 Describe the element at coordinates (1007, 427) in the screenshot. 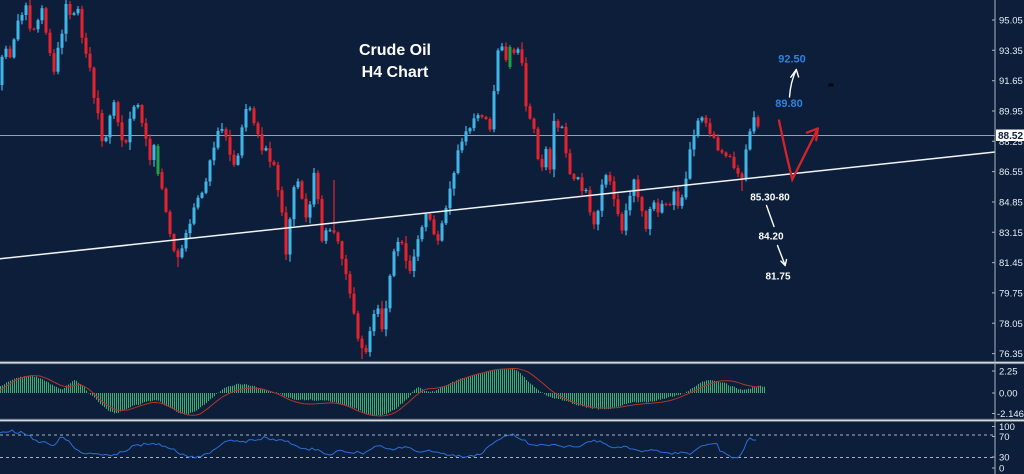

I see `svg-text: 100` at that location.